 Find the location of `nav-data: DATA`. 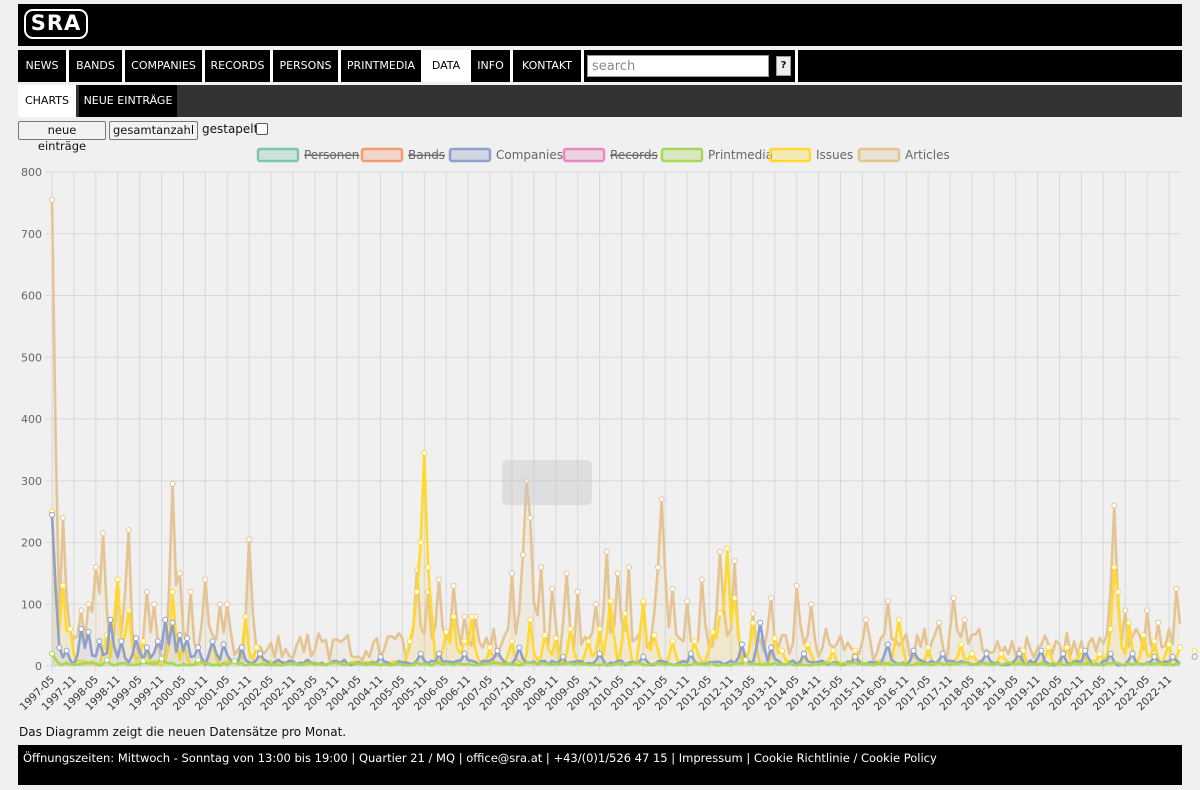

nav-data: DATA is located at coordinates (444, 66).